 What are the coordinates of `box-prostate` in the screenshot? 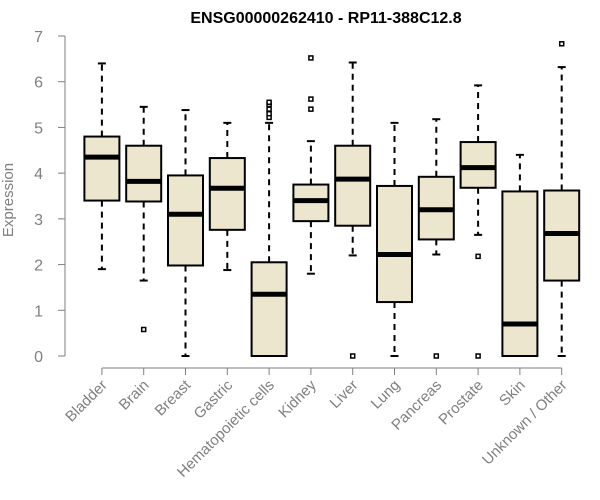 It's located at (478, 221).